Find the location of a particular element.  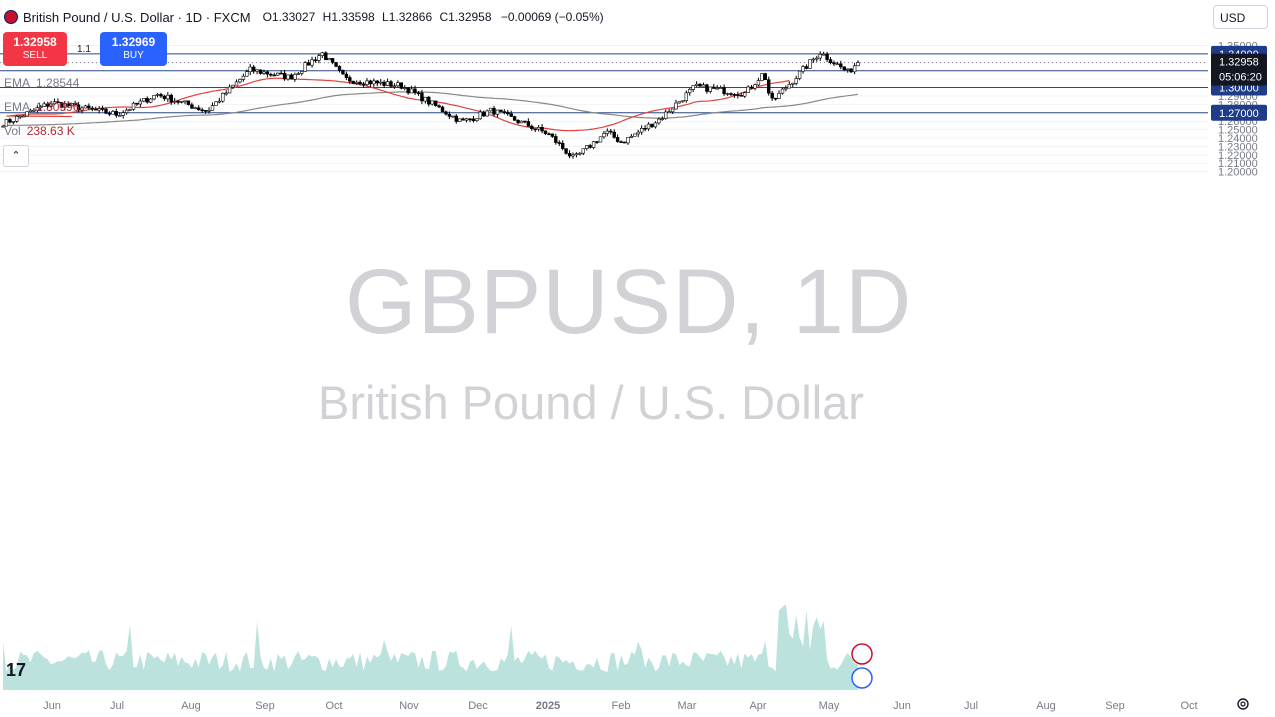

currency-select: USD is located at coordinates (1240, 17).